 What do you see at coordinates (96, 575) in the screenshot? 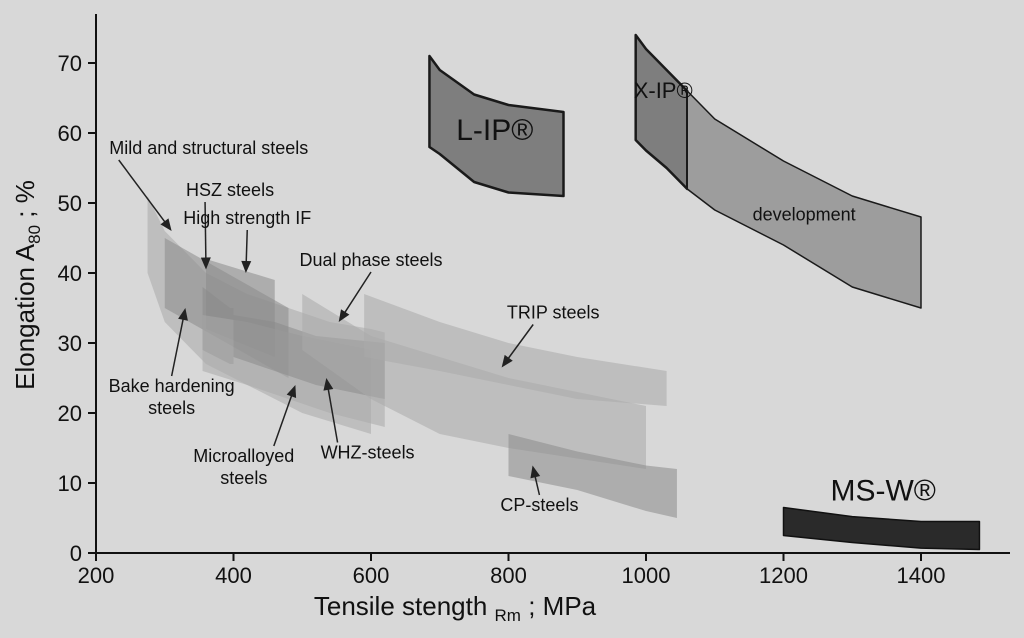
I see `x-tick-label: 200` at bounding box center [96, 575].